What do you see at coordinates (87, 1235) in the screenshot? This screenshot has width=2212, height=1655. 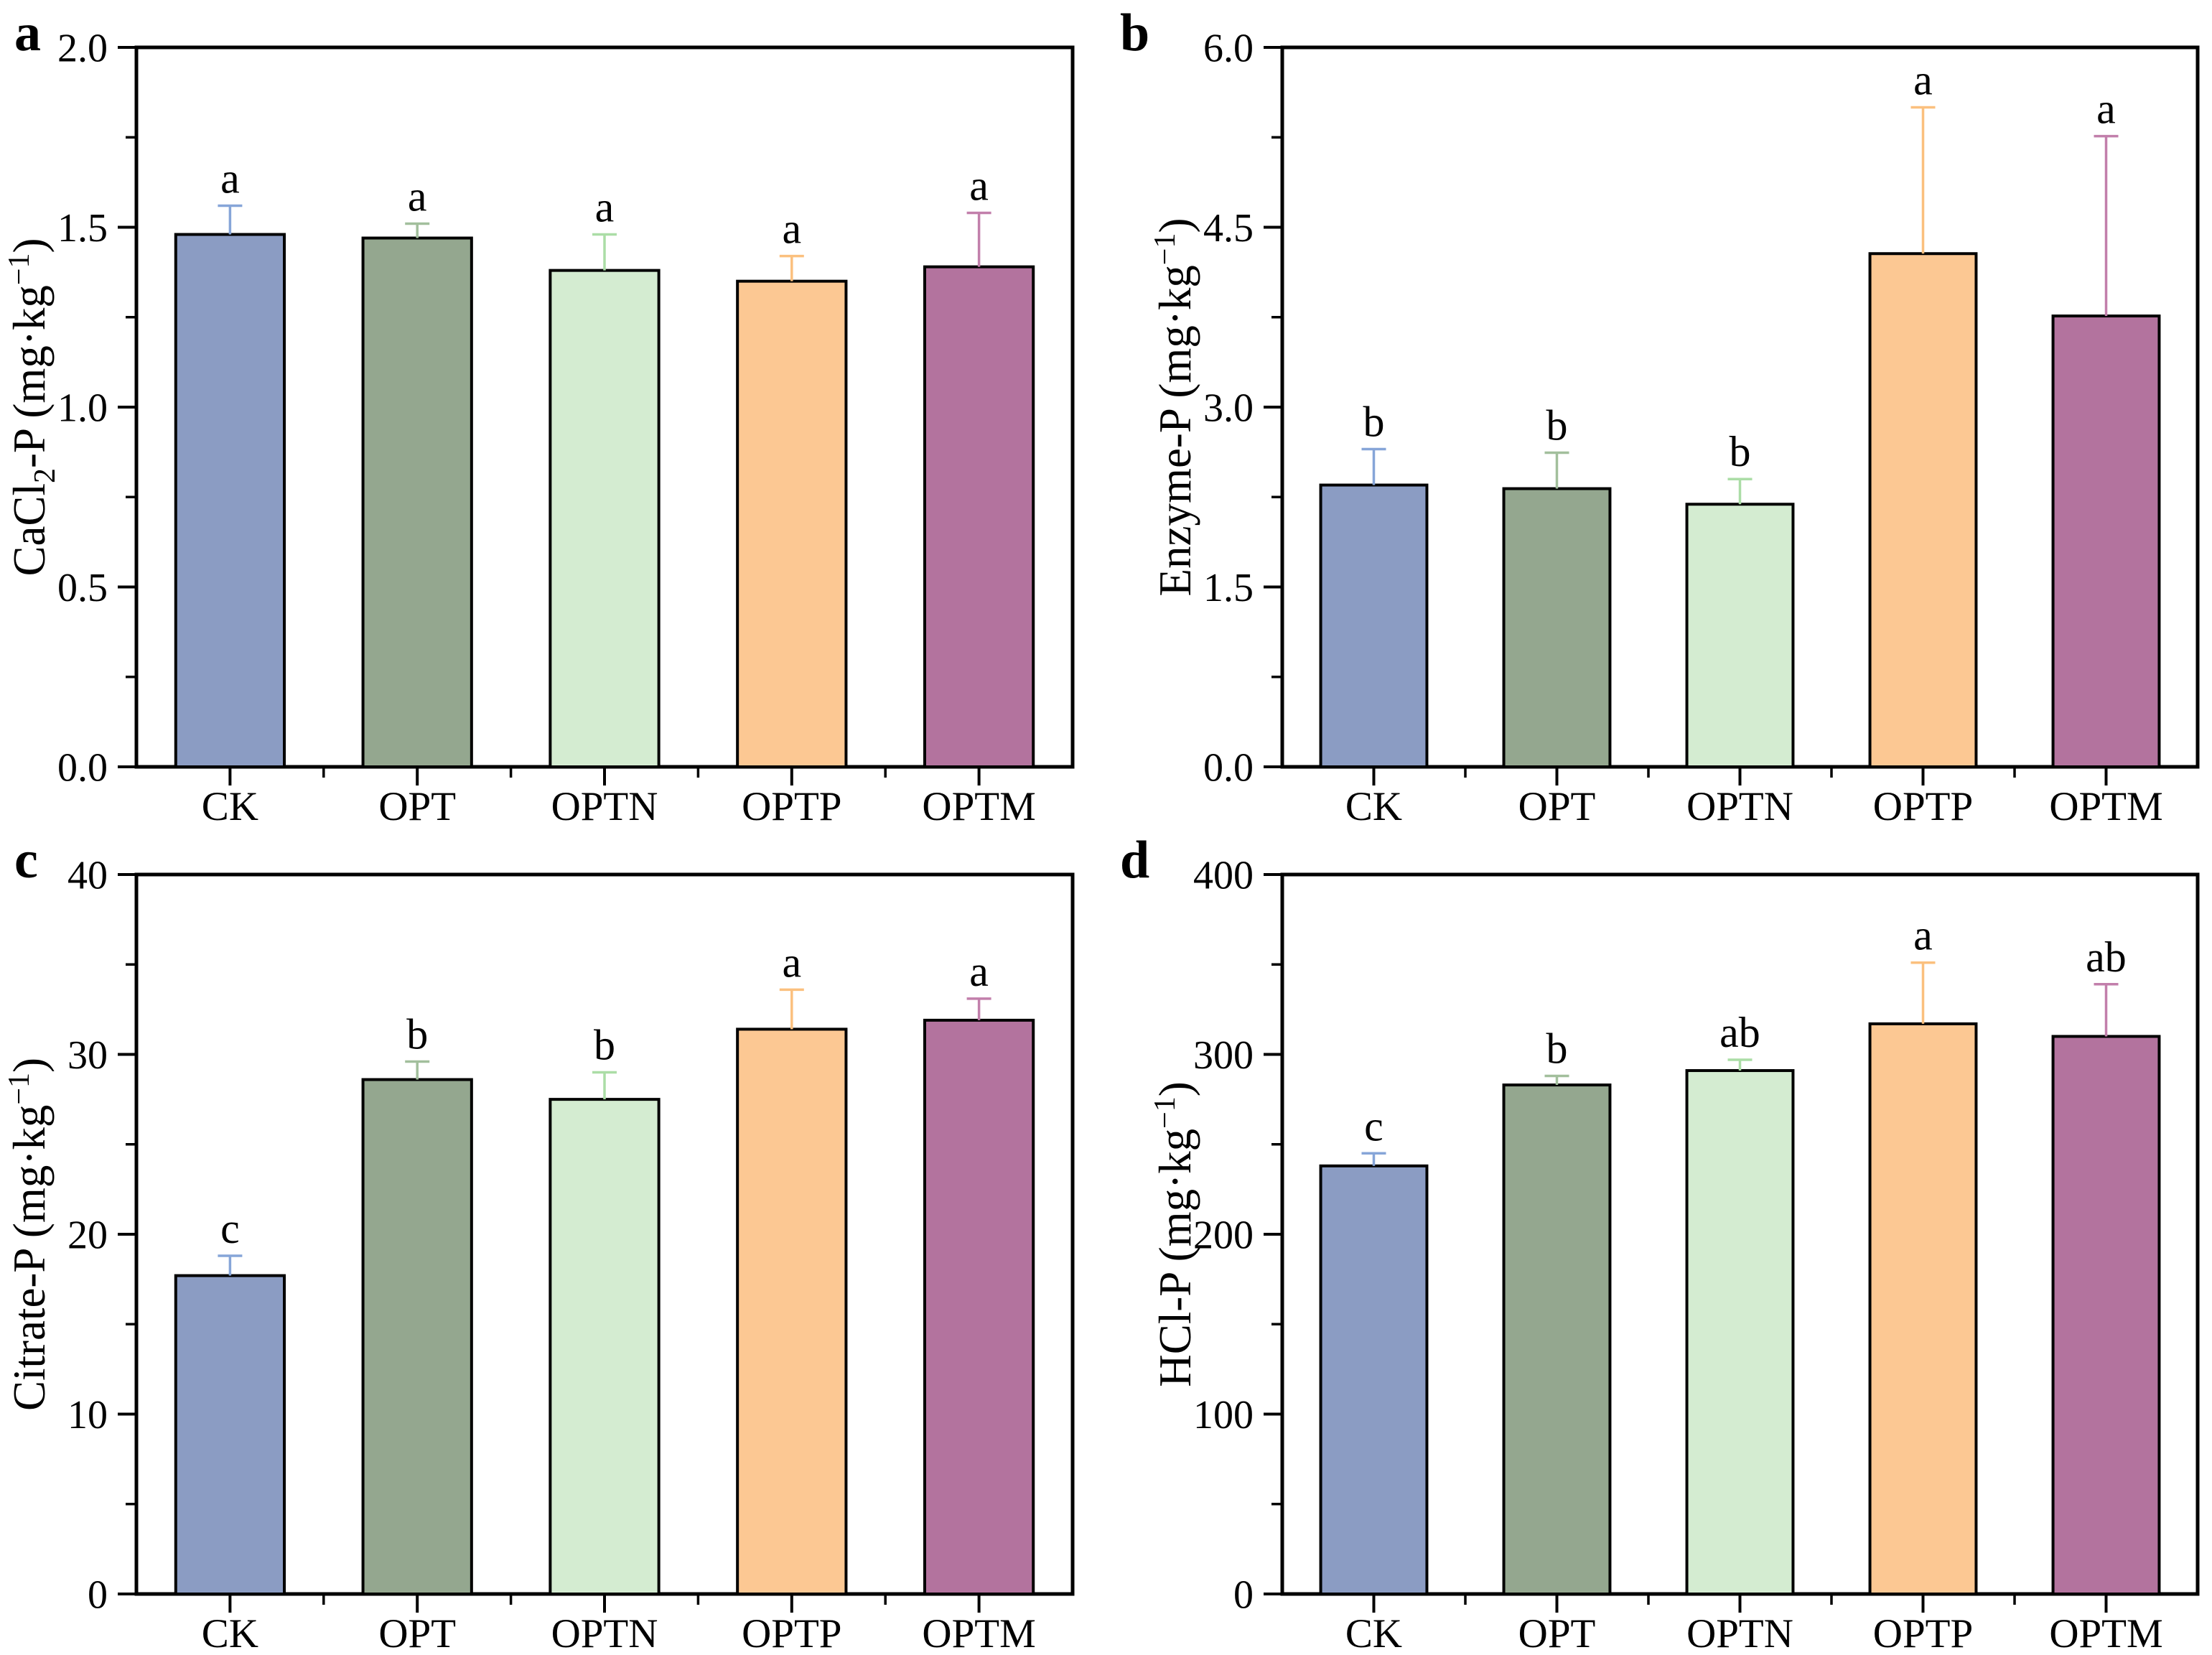 I see `y-tick-label: 20` at bounding box center [87, 1235].